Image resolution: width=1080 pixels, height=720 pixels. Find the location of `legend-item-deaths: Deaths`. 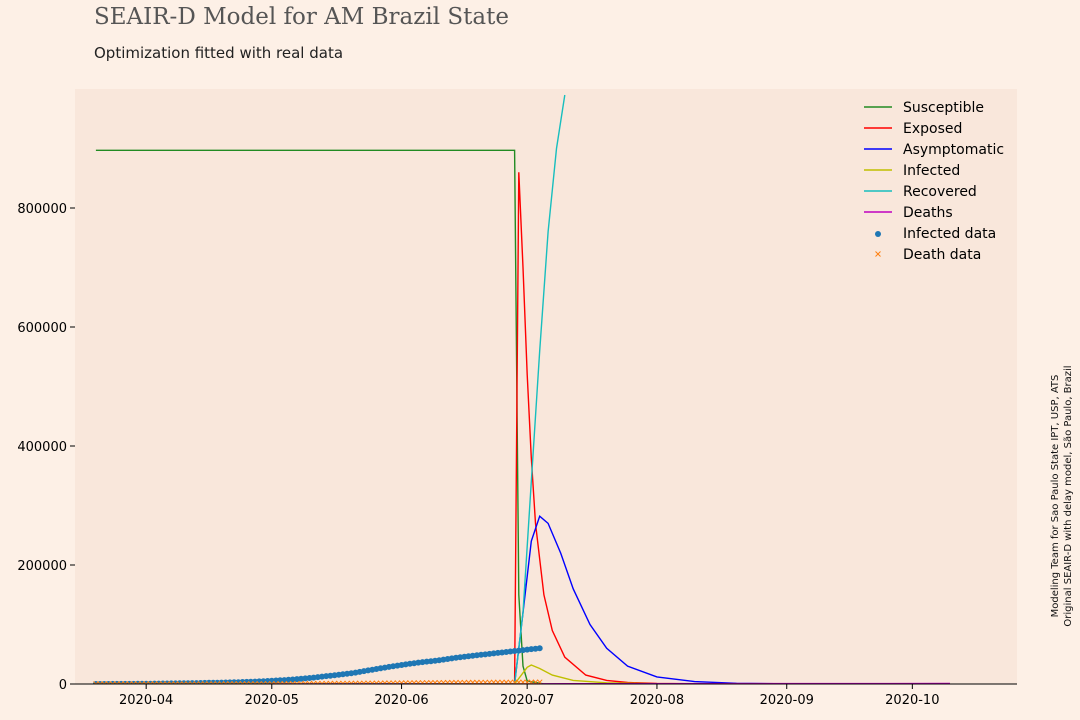

legend-item-deaths: Deaths is located at coordinates (908, 213).